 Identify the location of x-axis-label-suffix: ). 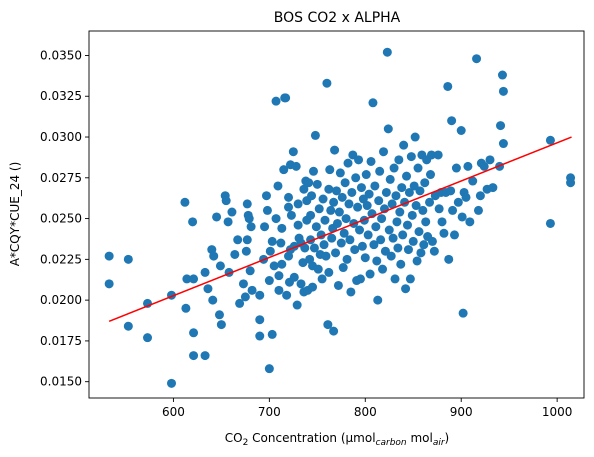
(447, 438).